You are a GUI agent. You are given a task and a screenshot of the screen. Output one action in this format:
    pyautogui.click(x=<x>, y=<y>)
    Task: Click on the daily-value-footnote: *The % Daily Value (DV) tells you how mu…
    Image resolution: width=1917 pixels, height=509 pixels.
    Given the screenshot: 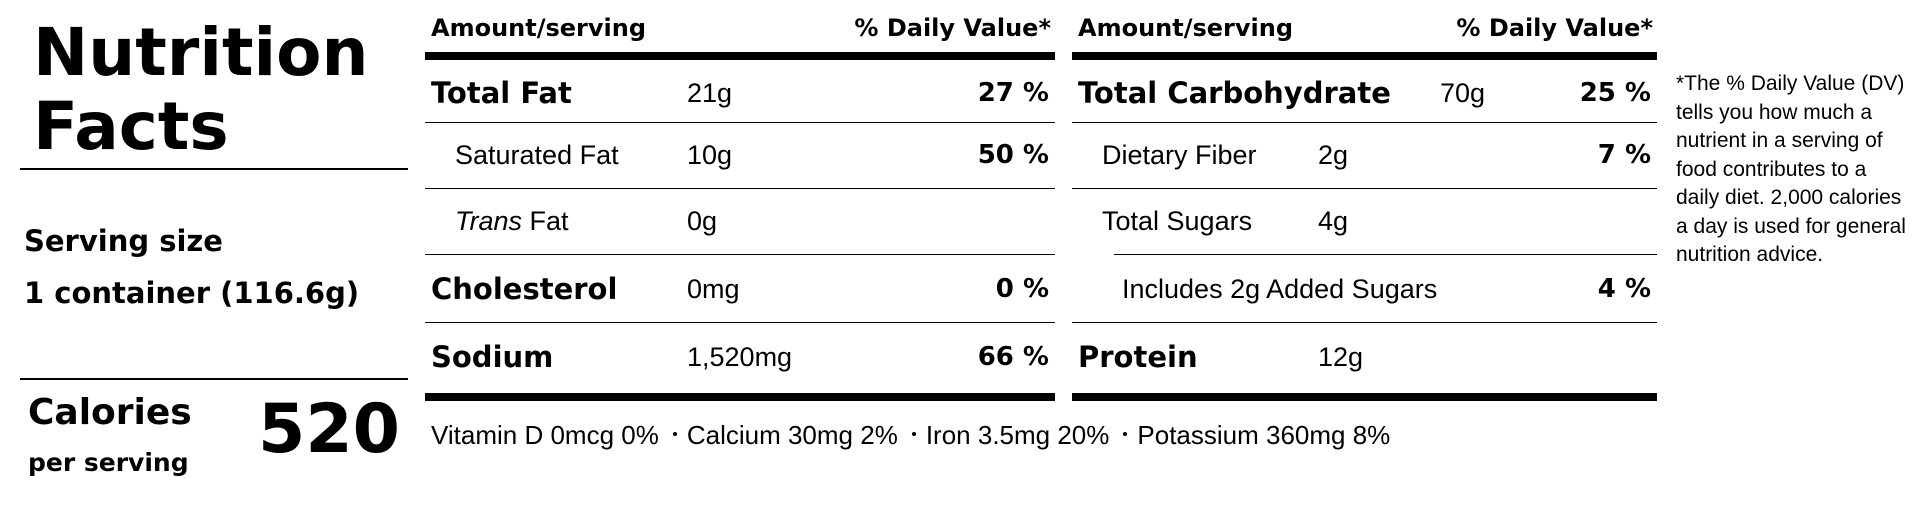 What is the action you would take?
    pyautogui.click(x=1791, y=169)
    